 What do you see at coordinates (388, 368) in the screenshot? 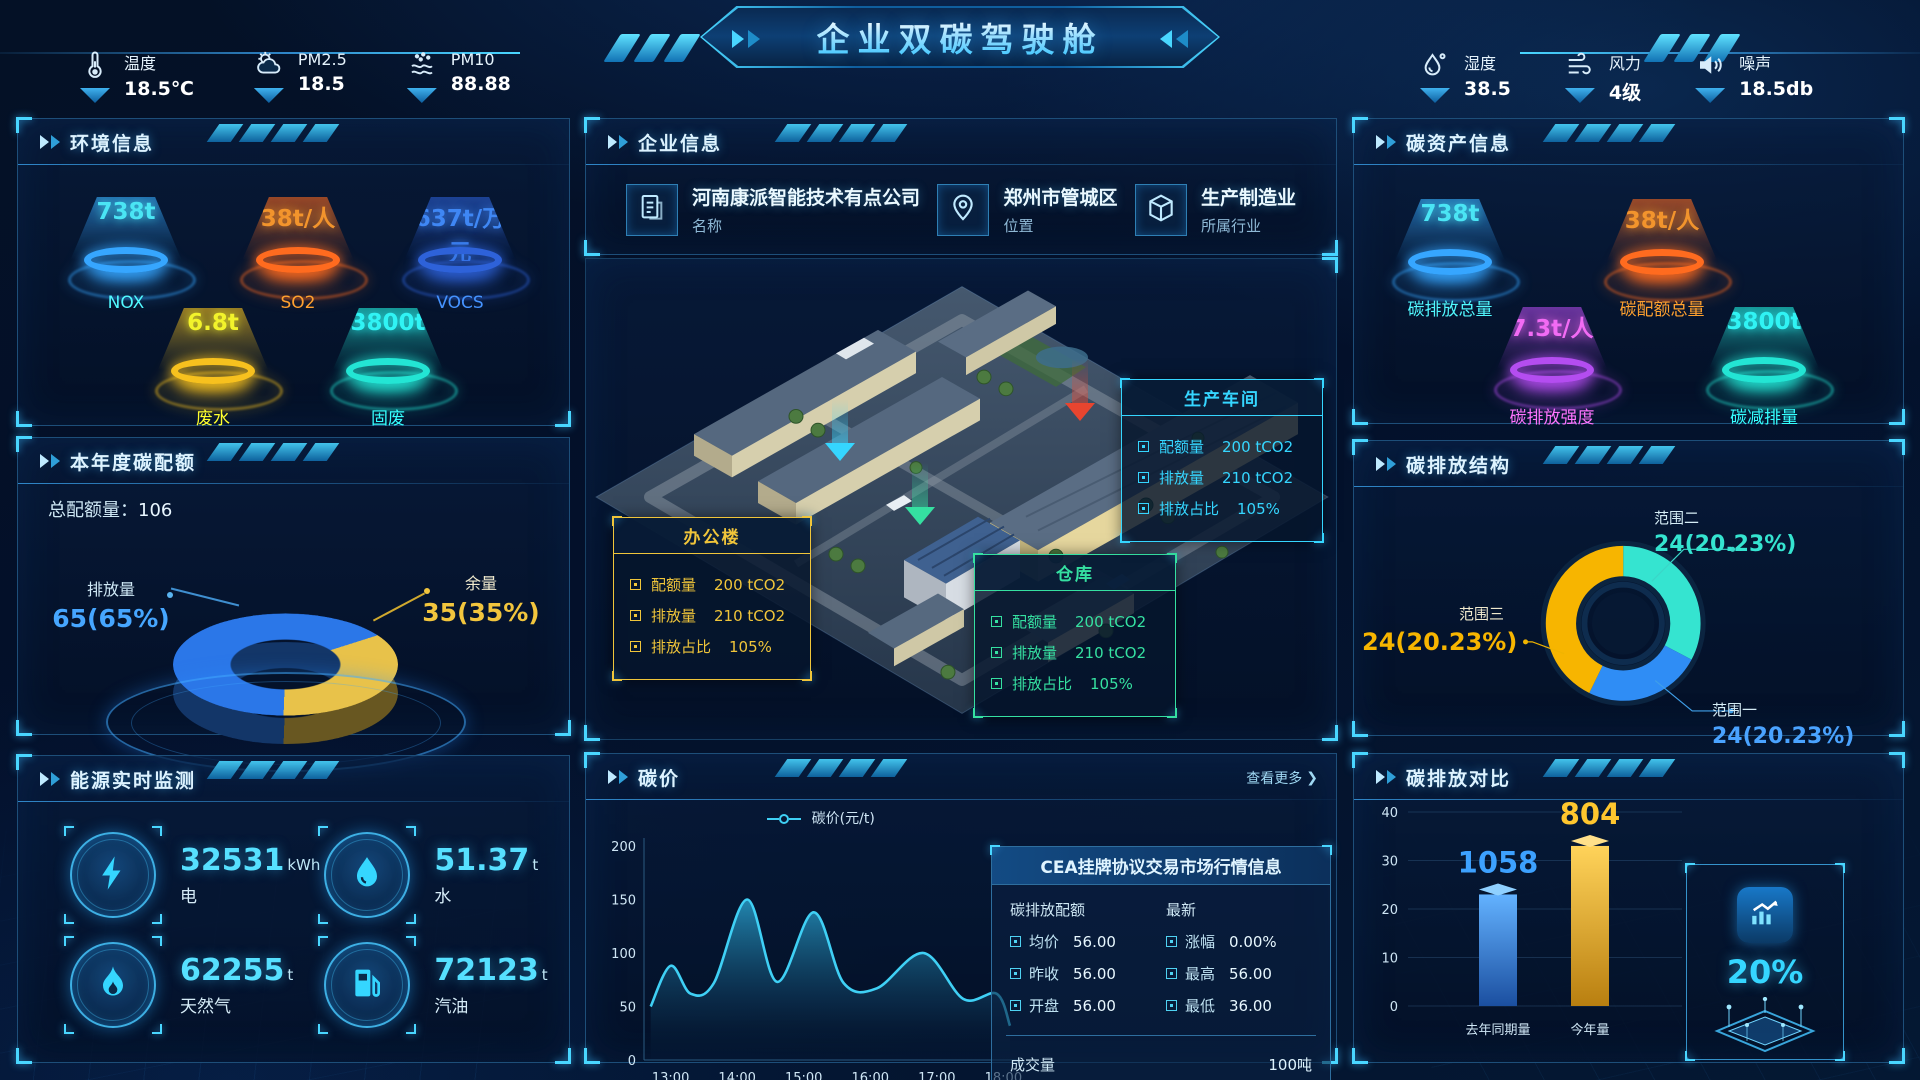
I see `gauge-solidwaste: 3800t 固废` at bounding box center [388, 368].